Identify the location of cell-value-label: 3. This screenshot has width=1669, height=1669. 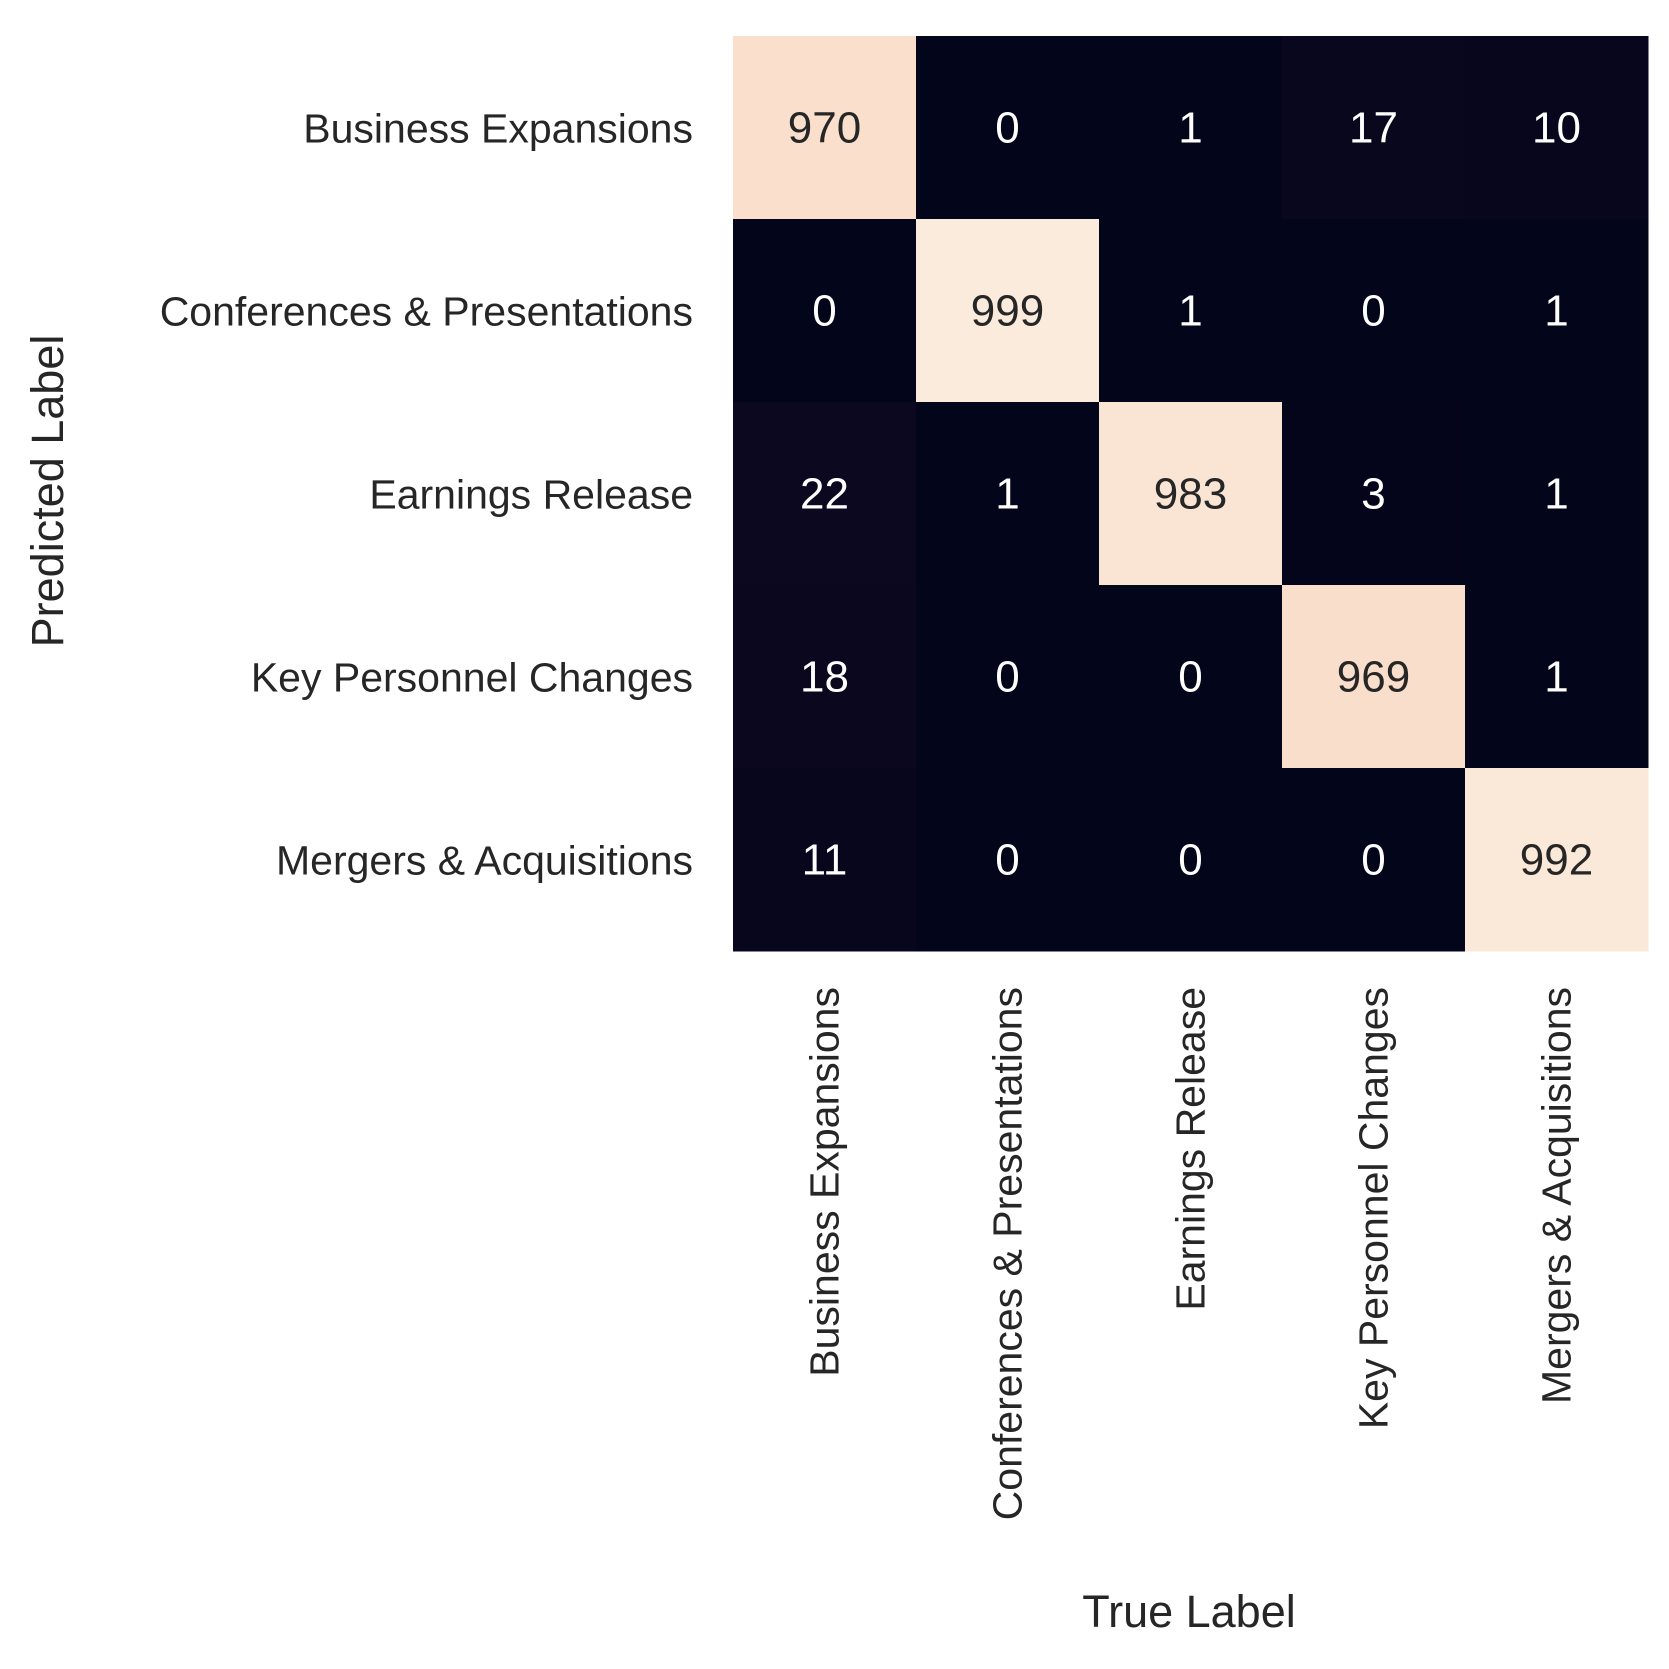
(1373, 494).